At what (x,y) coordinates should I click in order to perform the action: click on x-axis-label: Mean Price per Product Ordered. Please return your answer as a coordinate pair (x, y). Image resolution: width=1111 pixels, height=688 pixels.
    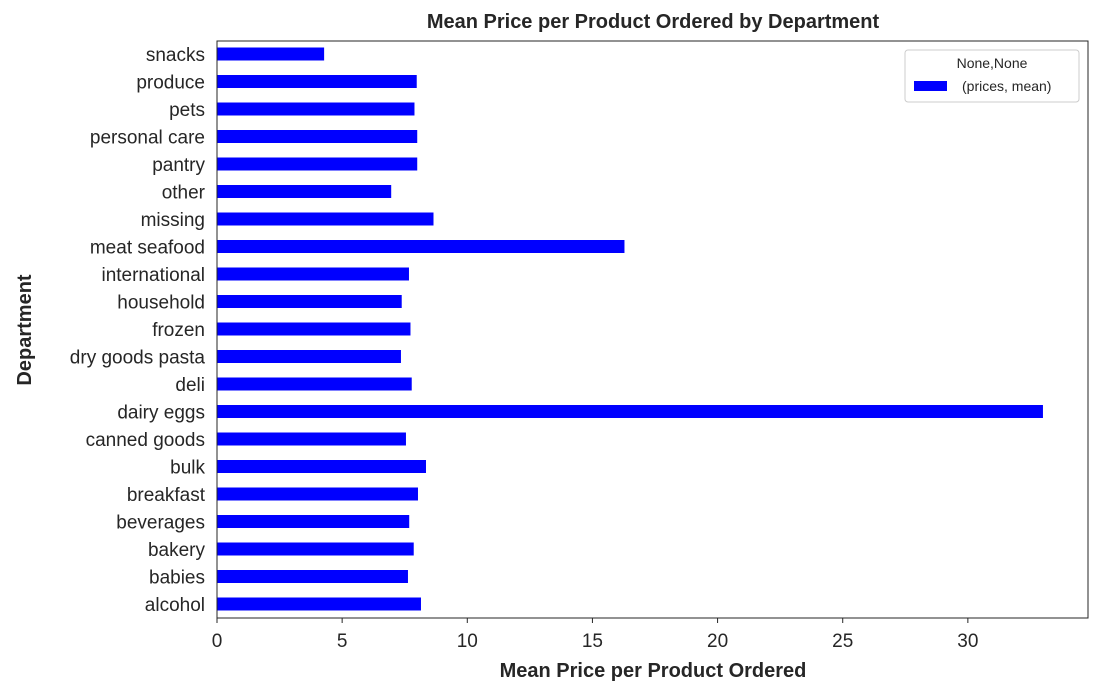
    Looking at the image, I should click on (653, 671).